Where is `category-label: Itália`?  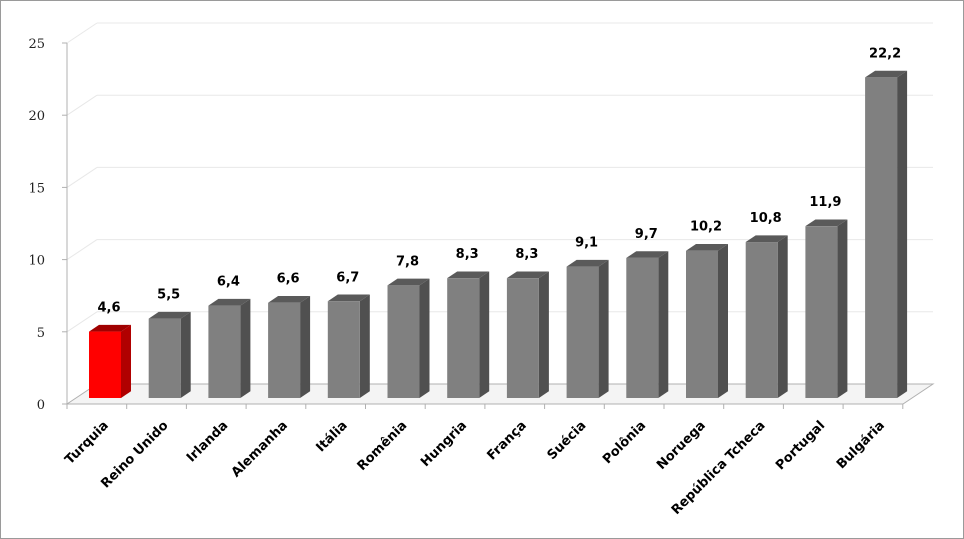
category-label: Itália is located at coordinates (331, 436).